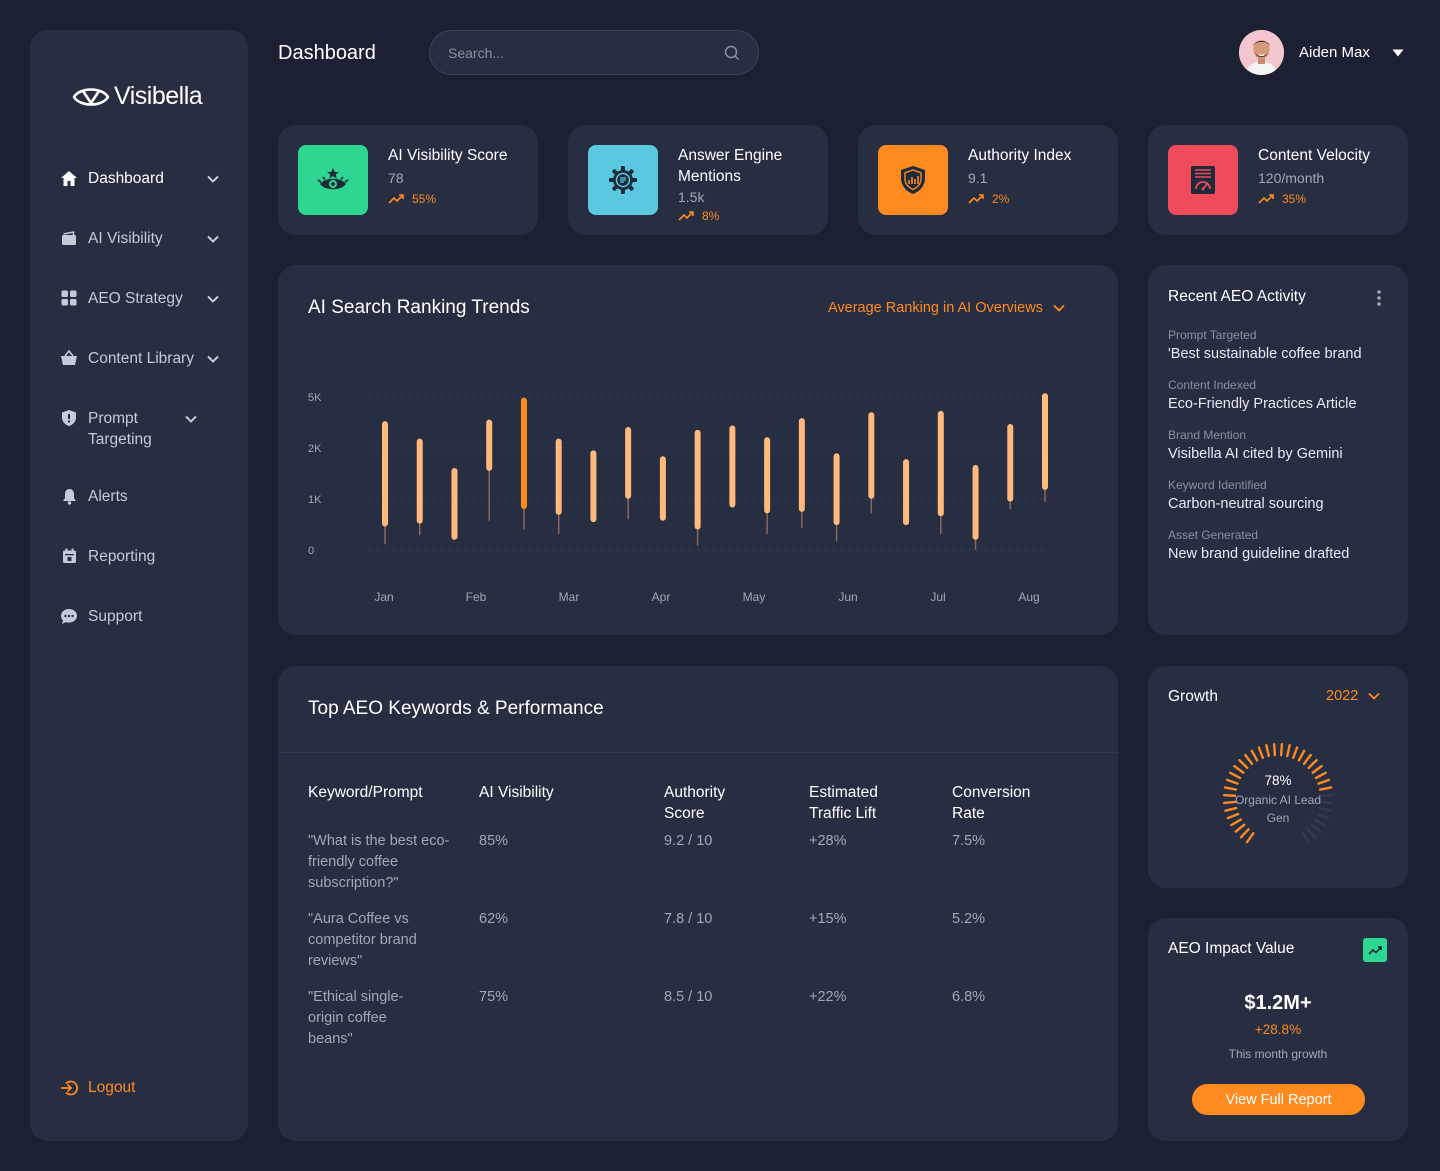 The width and height of the screenshot is (1440, 1171). What do you see at coordinates (569, 597) in the screenshot?
I see `x-tick-label: Mar` at bounding box center [569, 597].